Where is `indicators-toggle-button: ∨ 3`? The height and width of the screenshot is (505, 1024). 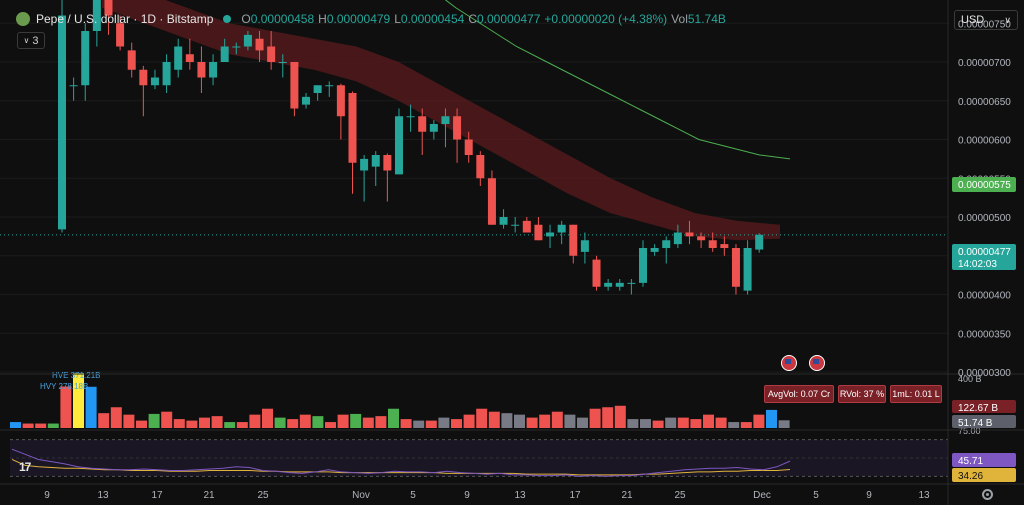
indicators-toggle-button: ∨ 3 is located at coordinates (31, 40).